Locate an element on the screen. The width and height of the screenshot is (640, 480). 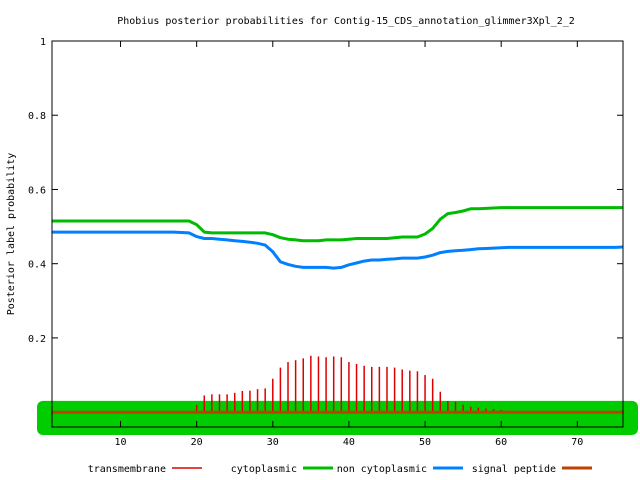
y-tick-label: 0.6 is located at coordinates (37, 190).